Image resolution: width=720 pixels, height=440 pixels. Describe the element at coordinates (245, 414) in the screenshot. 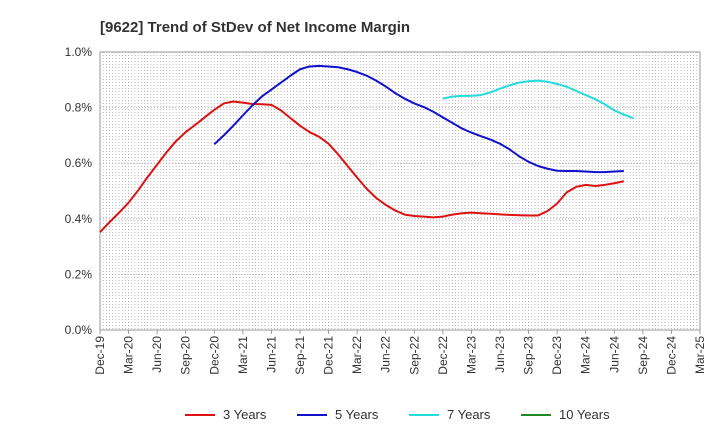

I see `legend-label: 3 Years` at that location.